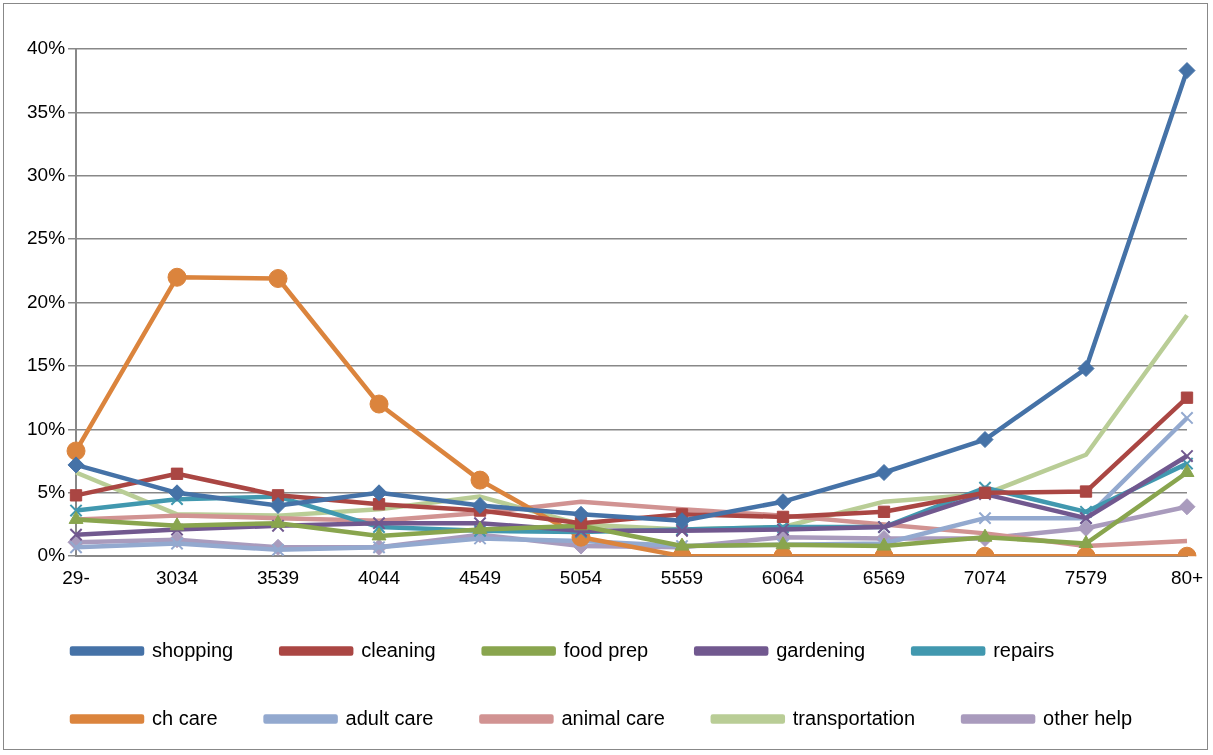 This screenshot has height=755, width=1213. Describe the element at coordinates (613, 717) in the screenshot. I see `legend-label: animal care` at that location.